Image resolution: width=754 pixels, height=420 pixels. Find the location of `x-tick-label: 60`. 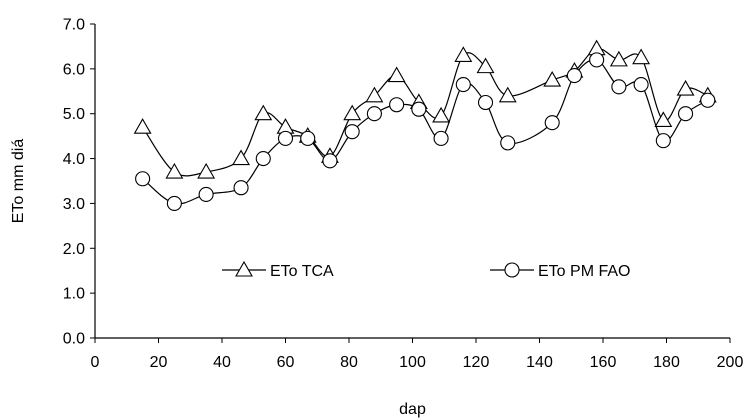

x-tick-label: 60 is located at coordinates (286, 362).